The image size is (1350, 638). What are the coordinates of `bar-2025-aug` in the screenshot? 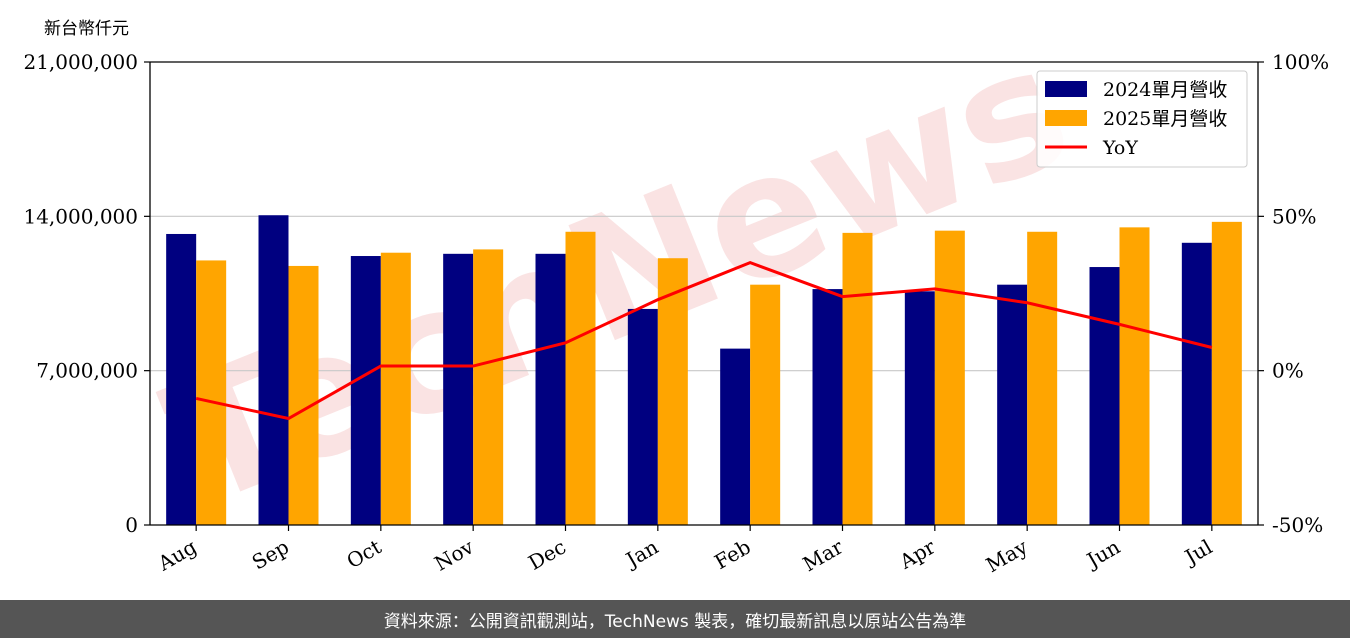 It's located at (211, 392).